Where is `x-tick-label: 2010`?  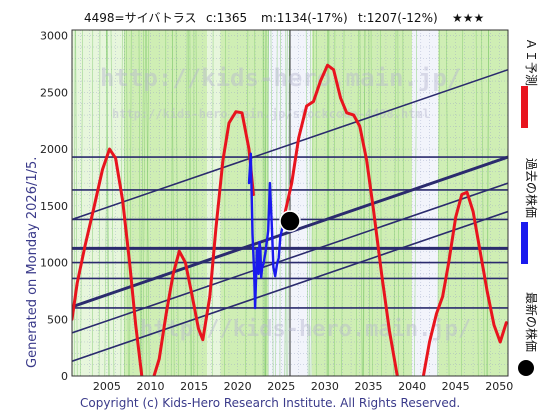
x-tick-label: 2010 is located at coordinates (150, 386).